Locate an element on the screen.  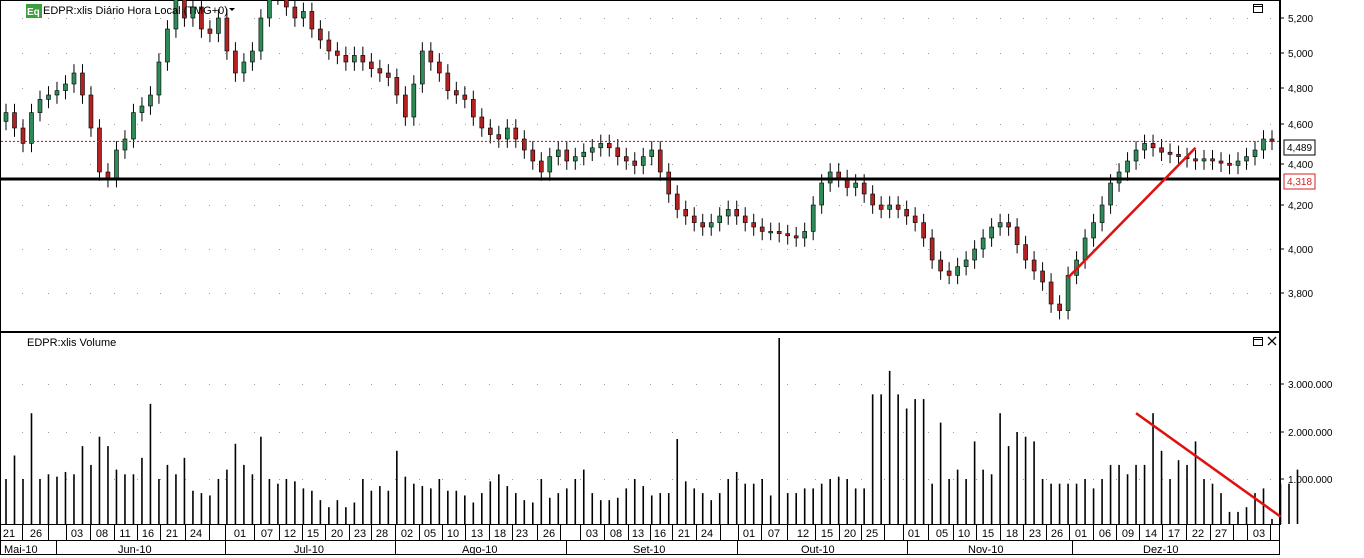
day-label: 05 is located at coordinates (430, 534).